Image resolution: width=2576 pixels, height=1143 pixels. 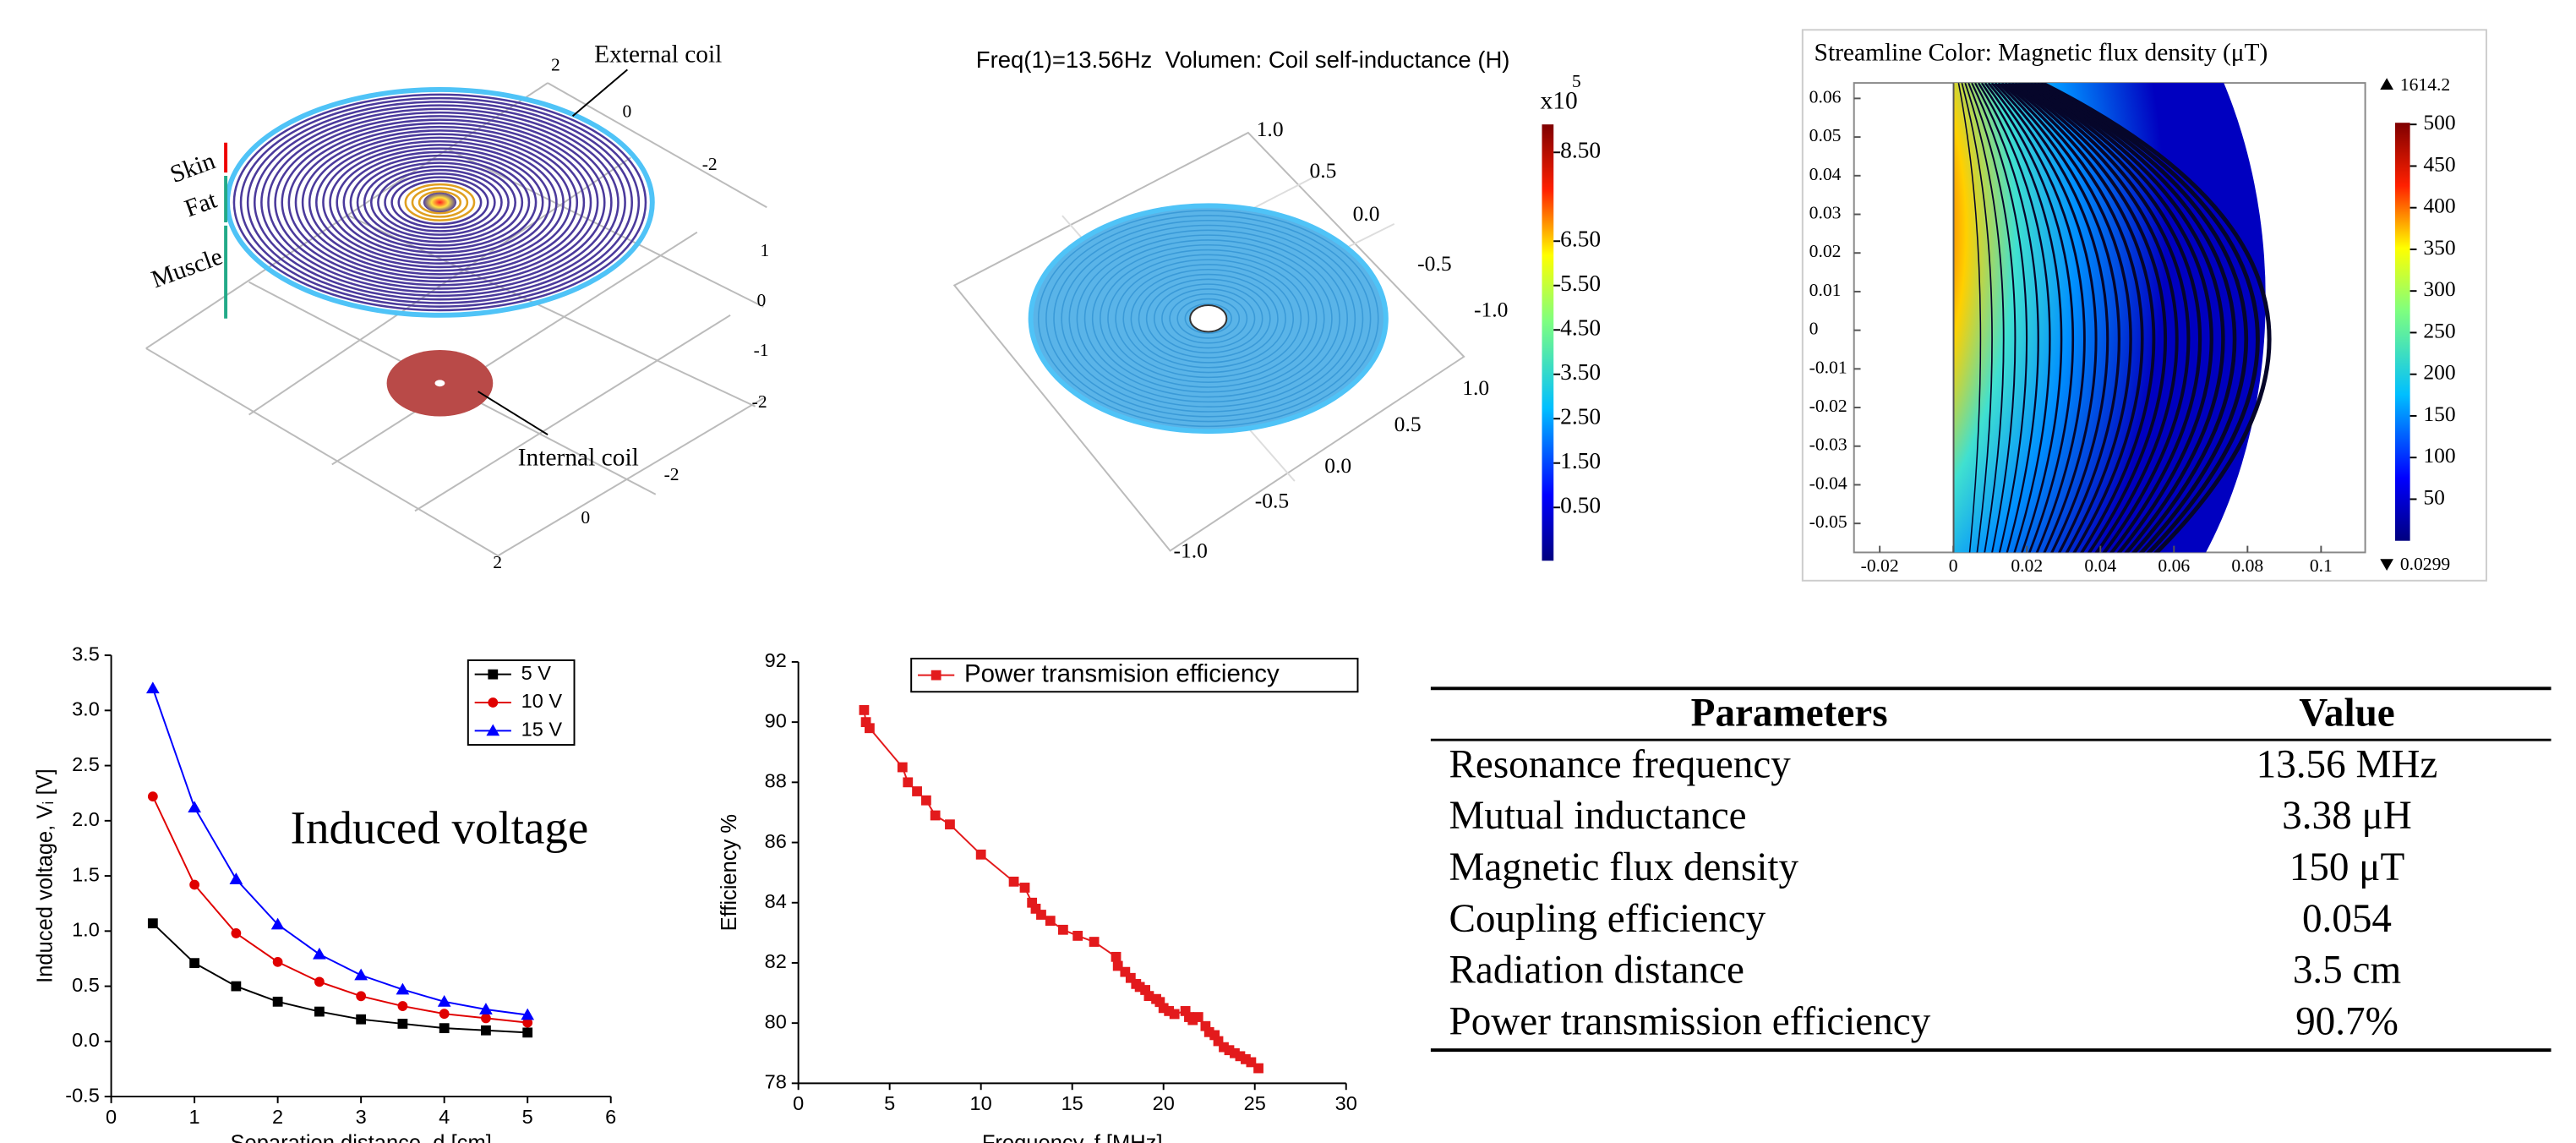 I want to click on scale-label: x10, so click(x=1559, y=100).